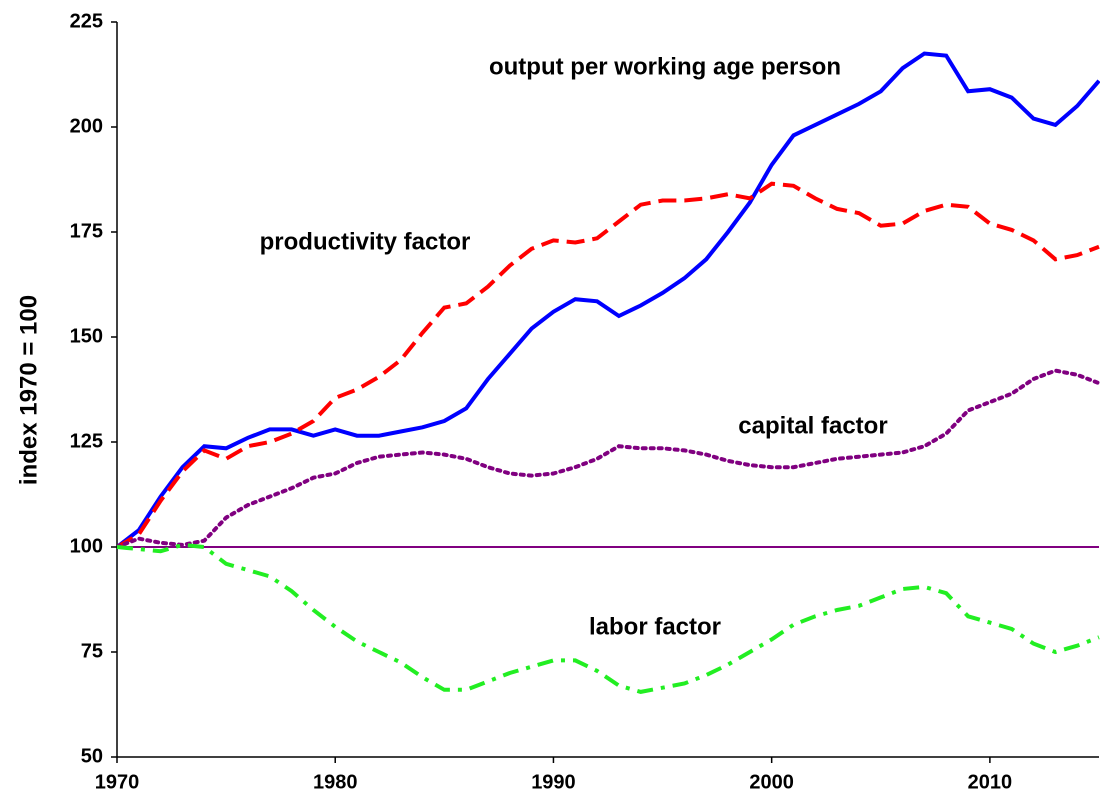 The height and width of the screenshot is (802, 1100). Describe the element at coordinates (86, 441) in the screenshot. I see `y-tick-label: 125` at that location.